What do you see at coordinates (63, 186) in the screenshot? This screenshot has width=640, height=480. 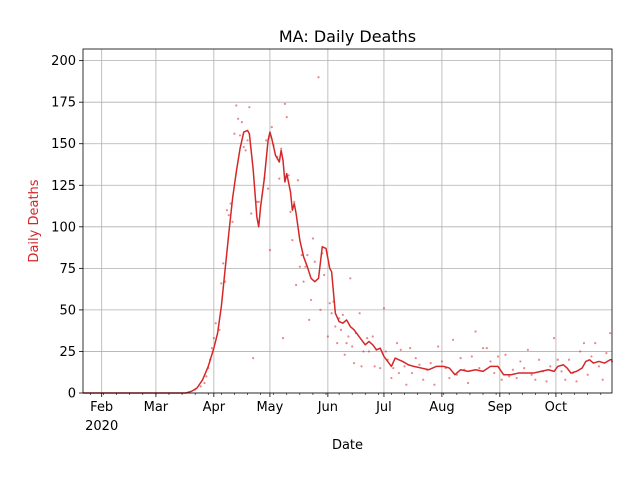 I see `y-tick-label: 125` at bounding box center [63, 186].